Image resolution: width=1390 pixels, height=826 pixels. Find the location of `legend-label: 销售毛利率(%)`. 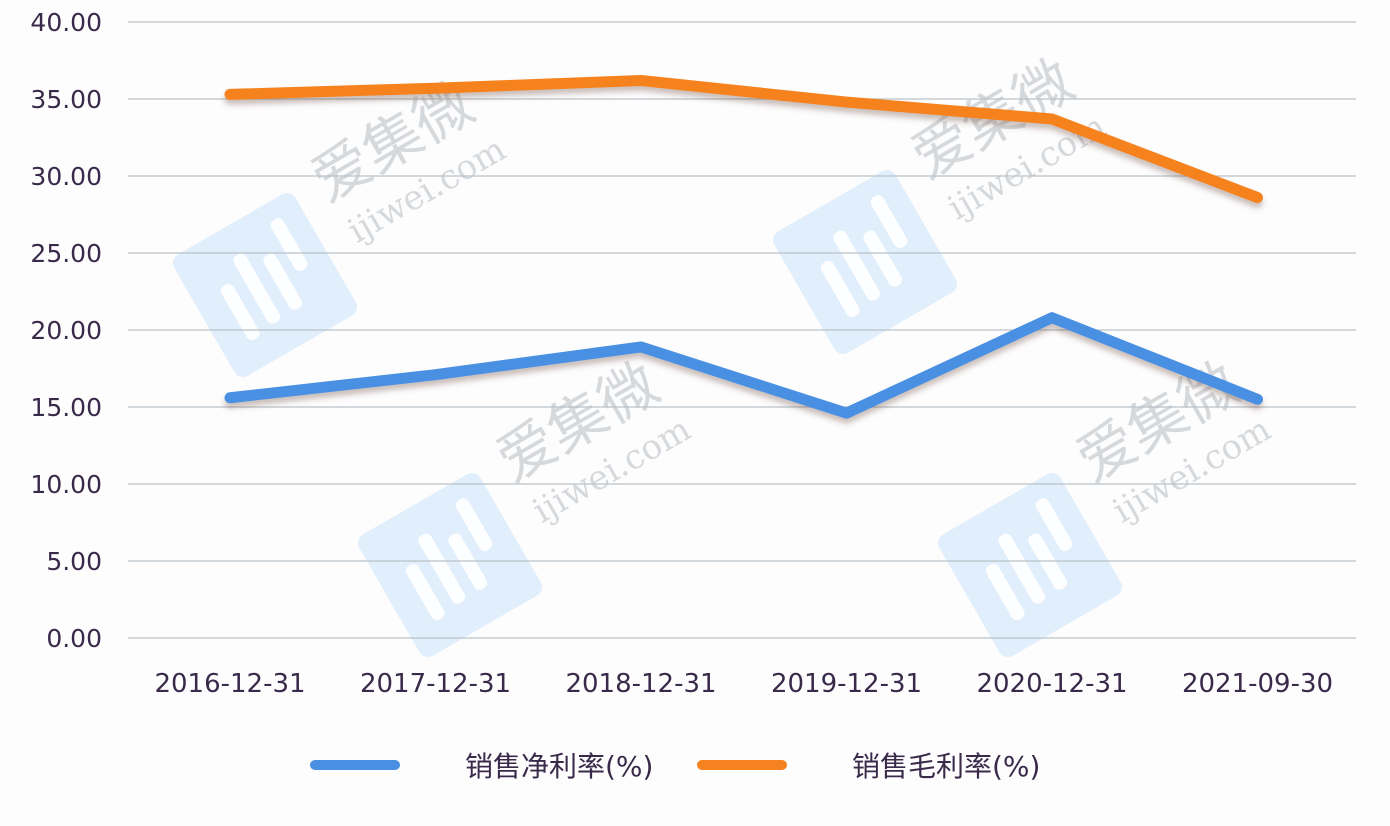

legend-label: 销售毛利率(%) is located at coordinates (946, 766).